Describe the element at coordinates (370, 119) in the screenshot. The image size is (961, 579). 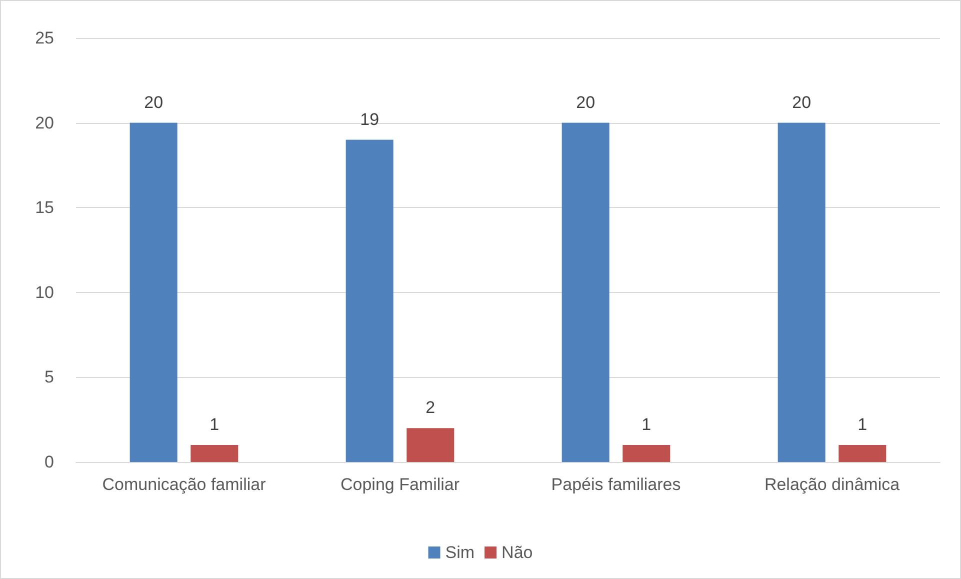
I see `data-label: 19` at that location.